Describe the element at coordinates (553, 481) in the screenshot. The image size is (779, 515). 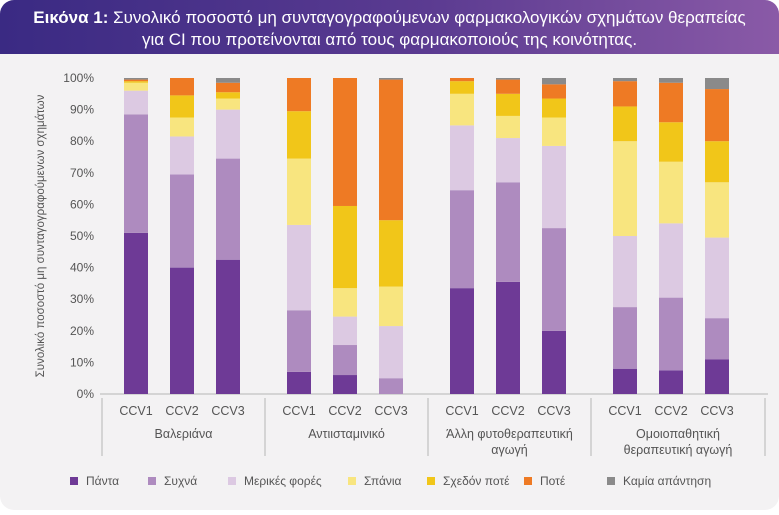
I see `legend-label: Ποτέ` at that location.